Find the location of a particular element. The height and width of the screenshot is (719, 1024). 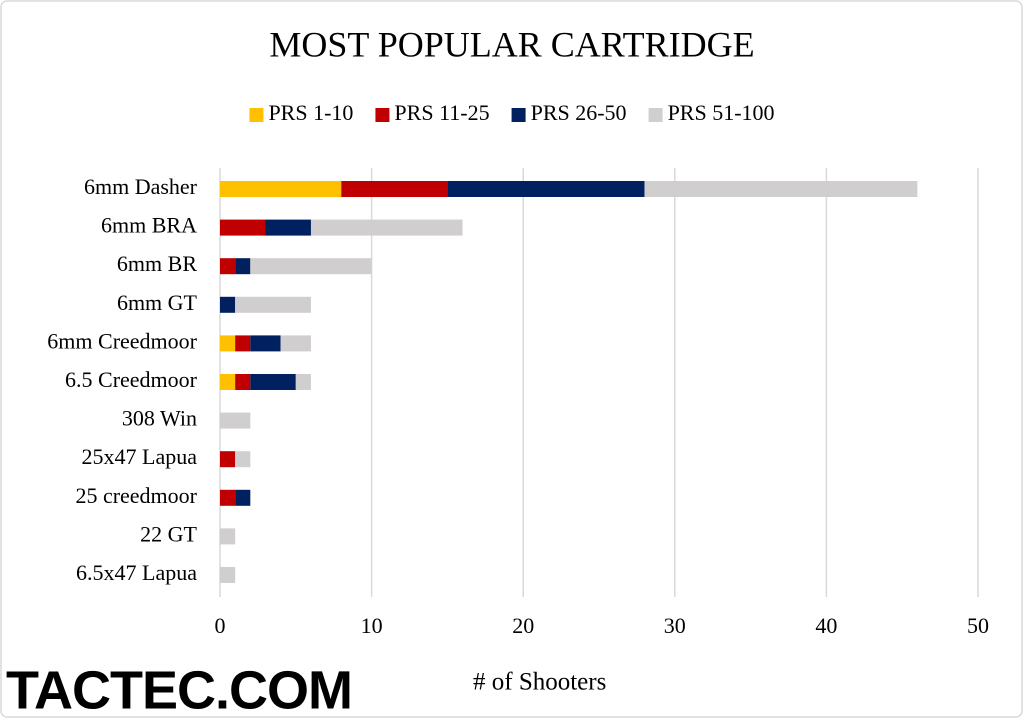

legend-label: PRS 11-25 is located at coordinates (441, 112).